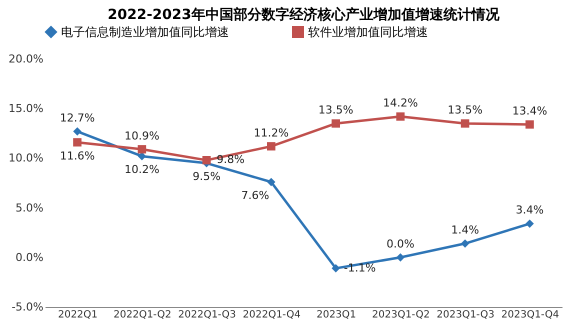 The width and height of the screenshot is (574, 327). Describe the element at coordinates (30, 257) in the screenshot. I see `y-tick-label: 0.0%` at that location.